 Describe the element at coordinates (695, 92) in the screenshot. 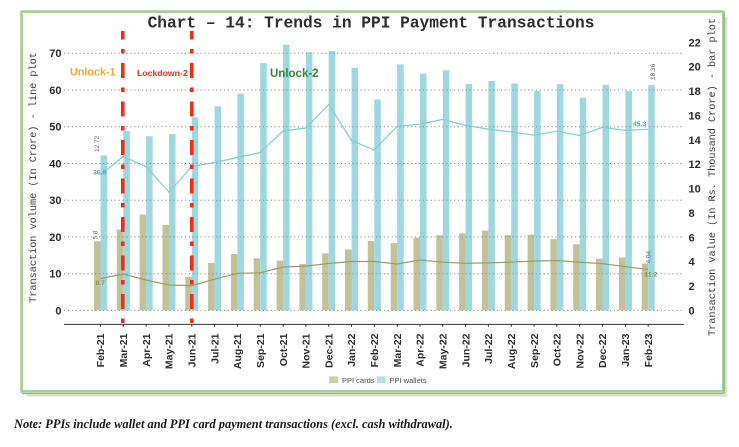

I see `svg-text: 18` at that location.